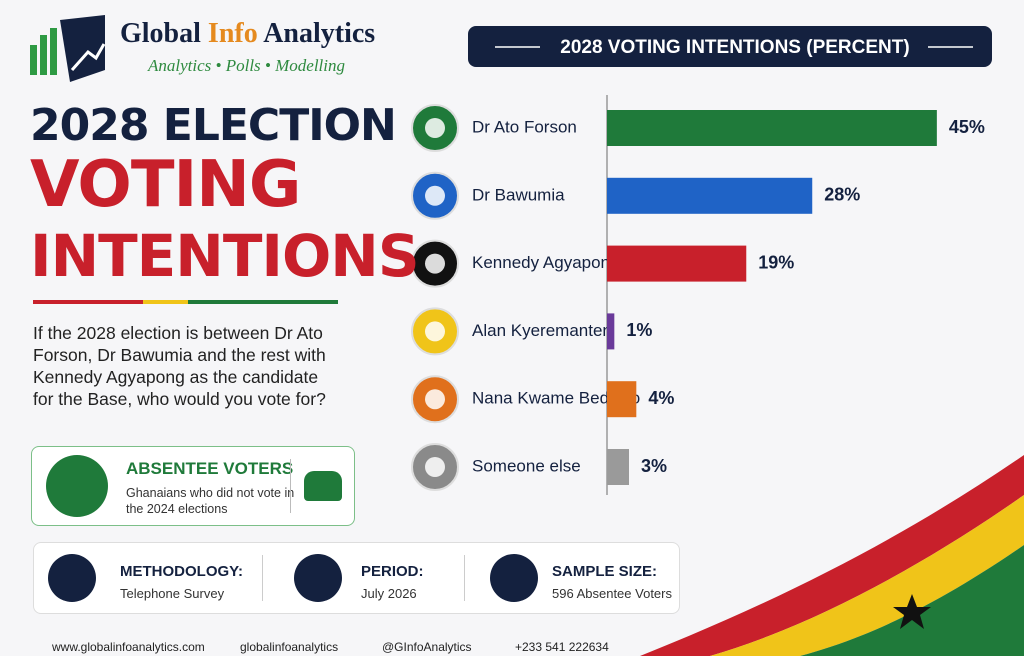 Image resolution: width=1024 pixels, height=656 pixels. Describe the element at coordinates (389, 593) in the screenshot. I see `info-value: July 2026` at that location.